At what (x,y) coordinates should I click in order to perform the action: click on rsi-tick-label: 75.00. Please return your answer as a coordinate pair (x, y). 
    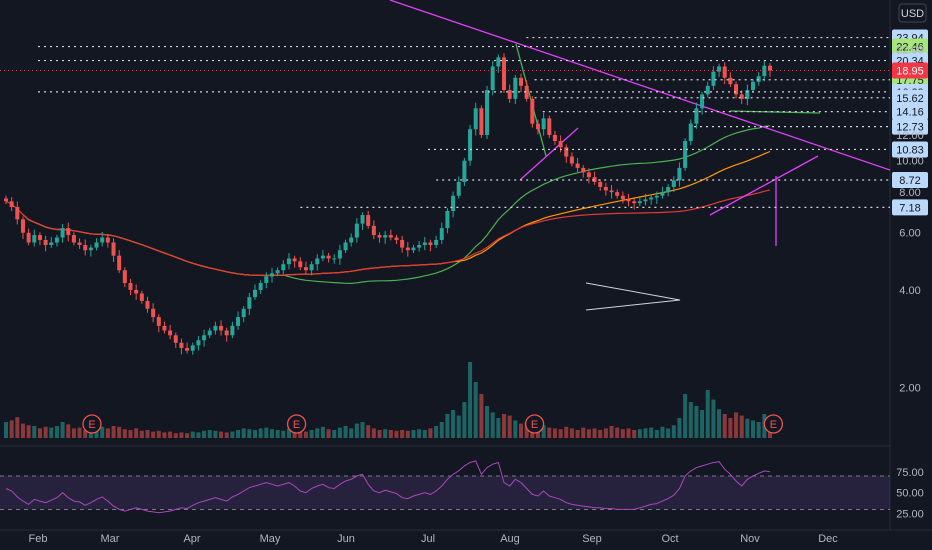
    Looking at the image, I should click on (910, 473).